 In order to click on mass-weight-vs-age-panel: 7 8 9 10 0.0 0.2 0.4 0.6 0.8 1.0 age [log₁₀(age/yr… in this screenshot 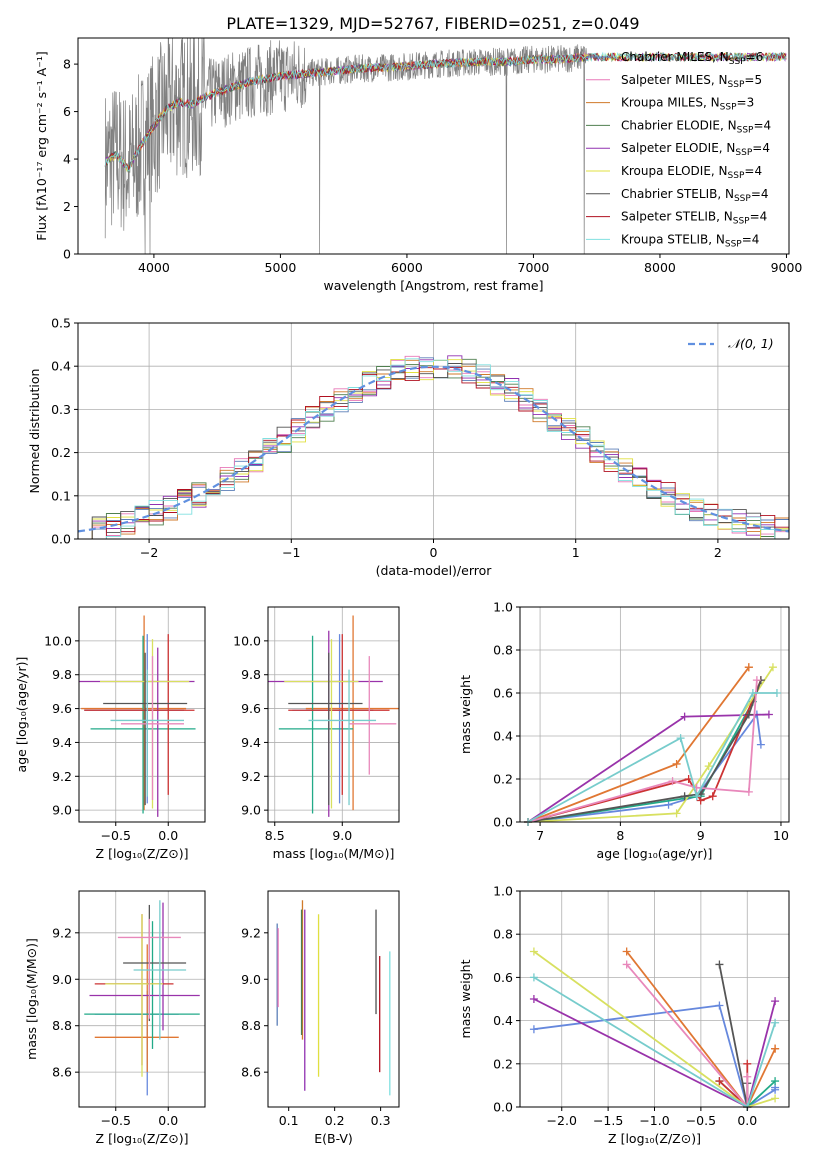, I will do `click(624, 730)`.